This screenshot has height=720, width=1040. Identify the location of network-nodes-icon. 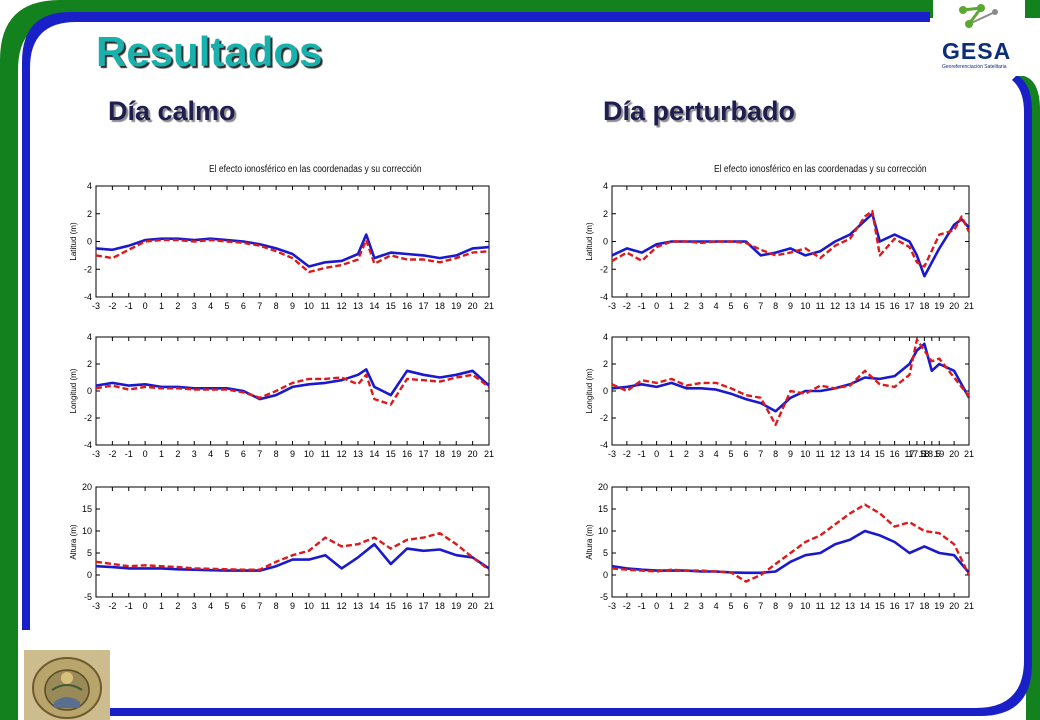
(978, 16).